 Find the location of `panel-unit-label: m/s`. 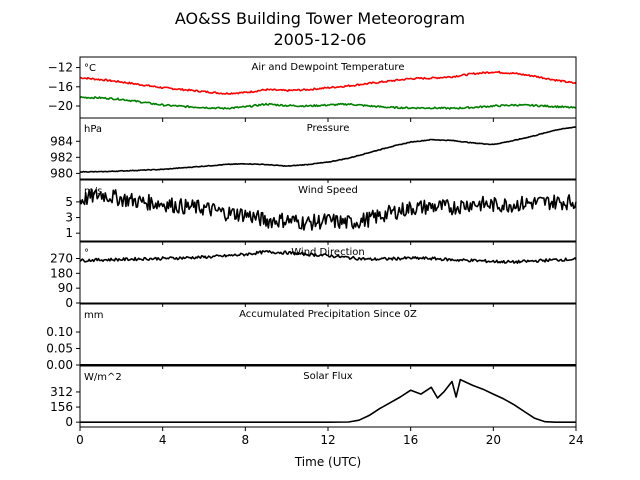

panel-unit-label: m/s is located at coordinates (93, 191).